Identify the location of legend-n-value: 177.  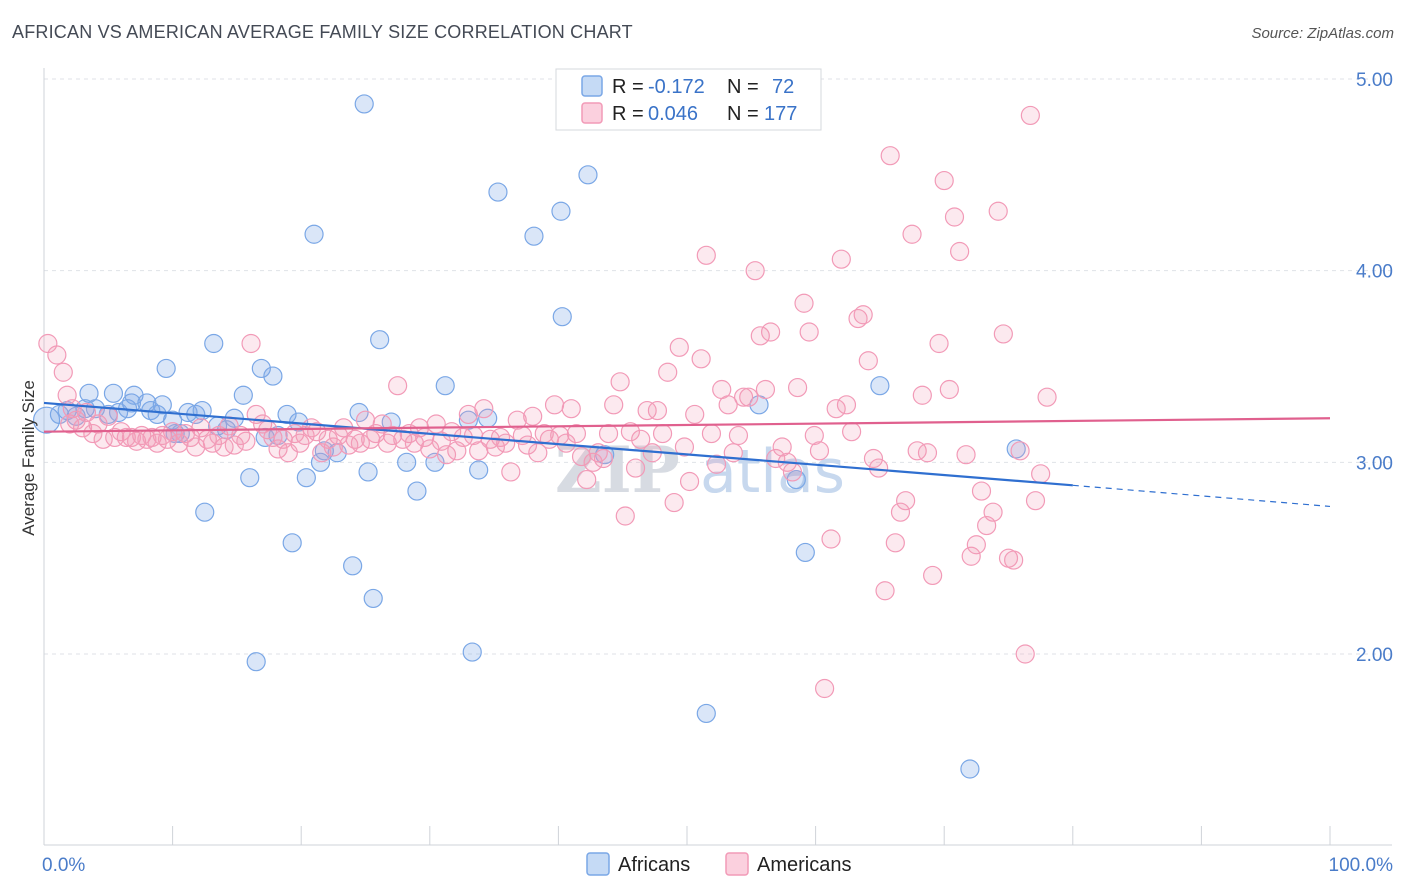
(780, 114).